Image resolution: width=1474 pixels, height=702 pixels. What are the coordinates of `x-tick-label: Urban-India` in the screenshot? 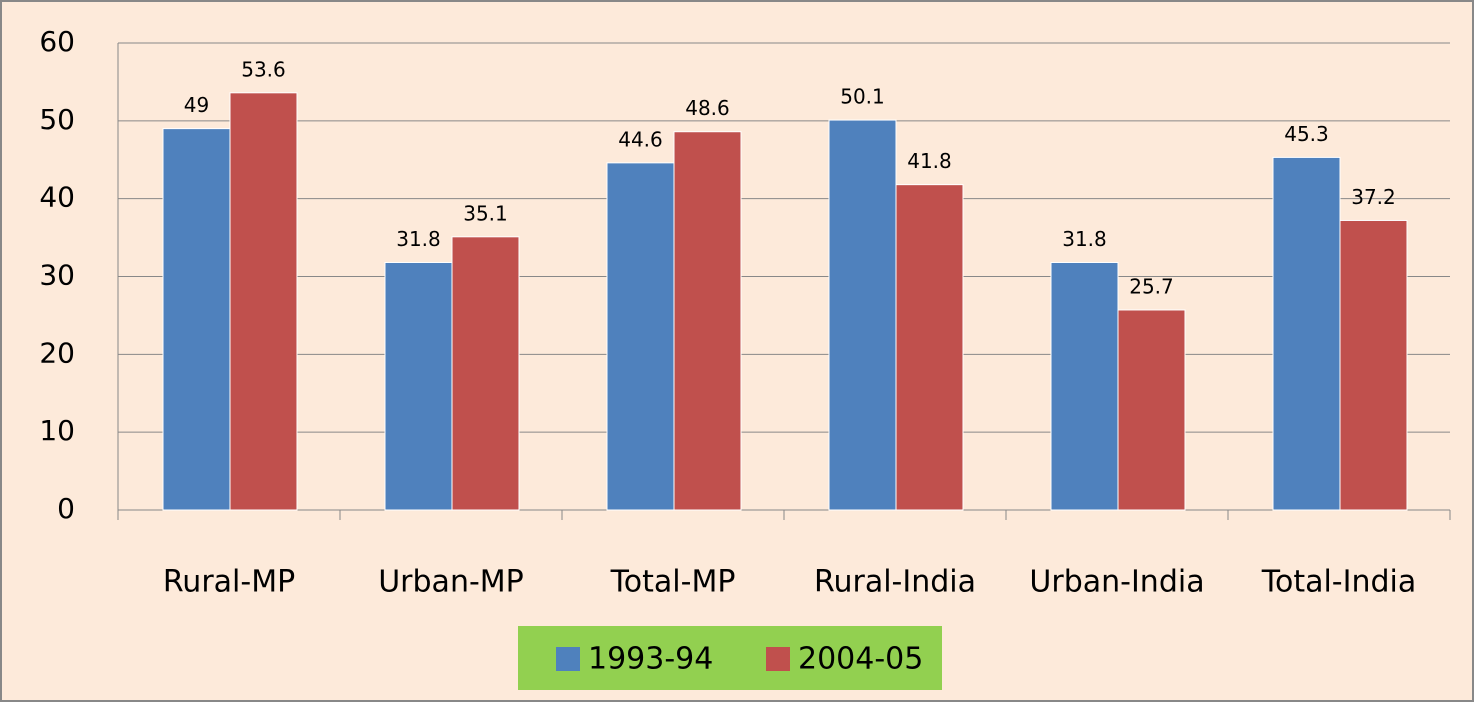 It's located at (1116, 582).